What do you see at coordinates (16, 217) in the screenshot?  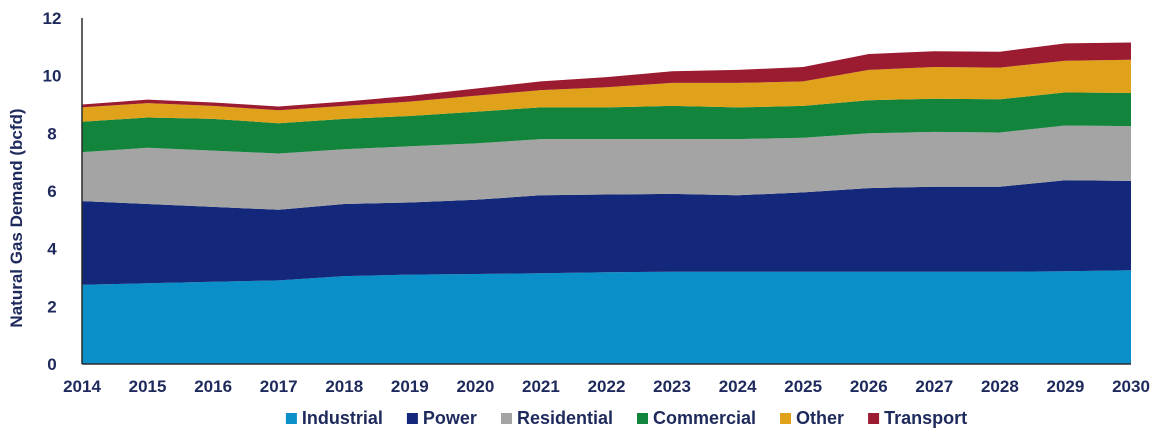 I see `y-axis-title: Natural Gas Demand (bcfd)` at bounding box center [16, 217].